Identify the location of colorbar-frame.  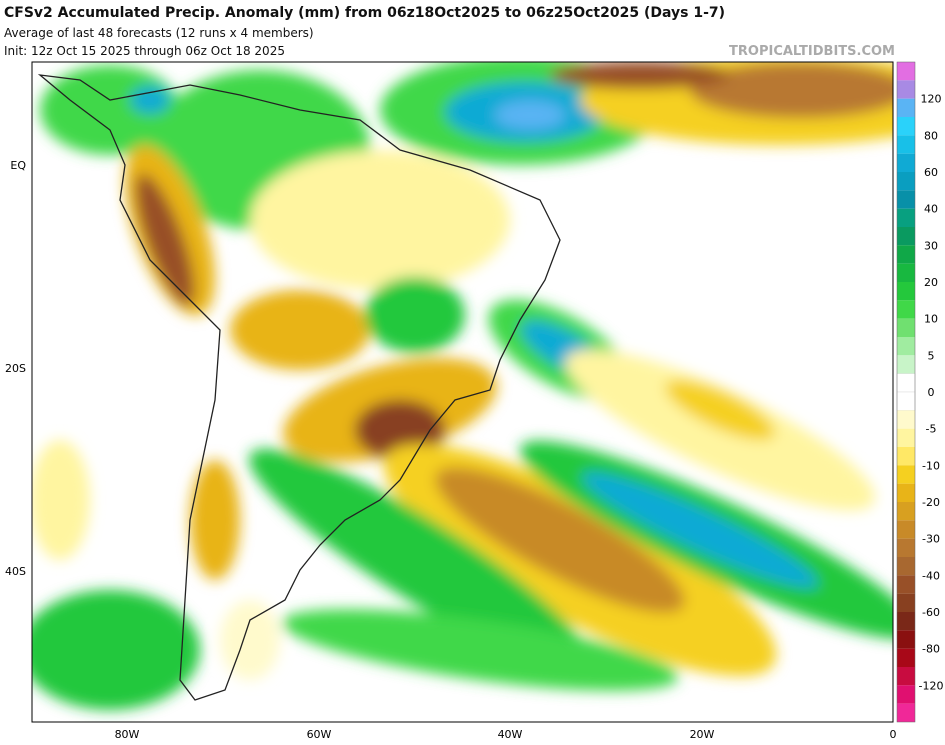
(906, 392).